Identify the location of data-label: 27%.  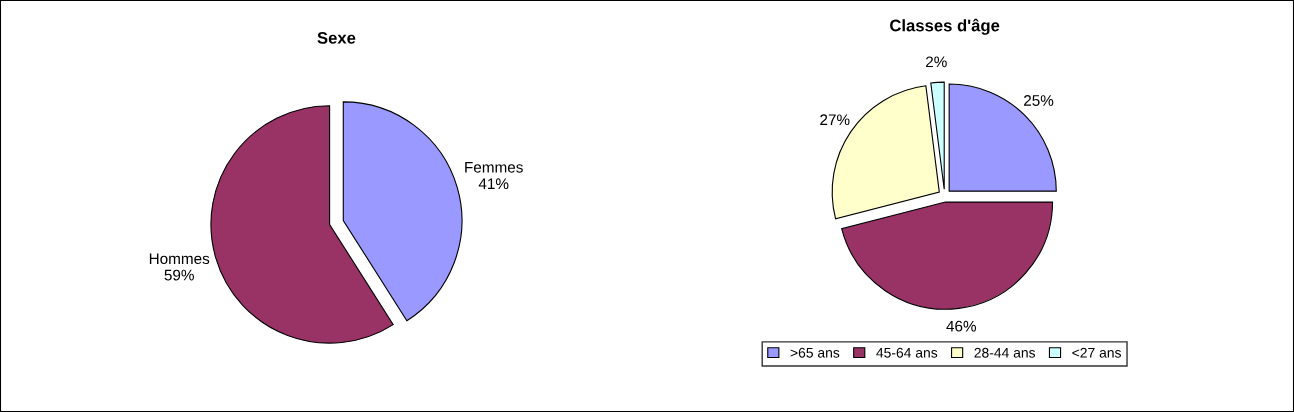
(835, 120).